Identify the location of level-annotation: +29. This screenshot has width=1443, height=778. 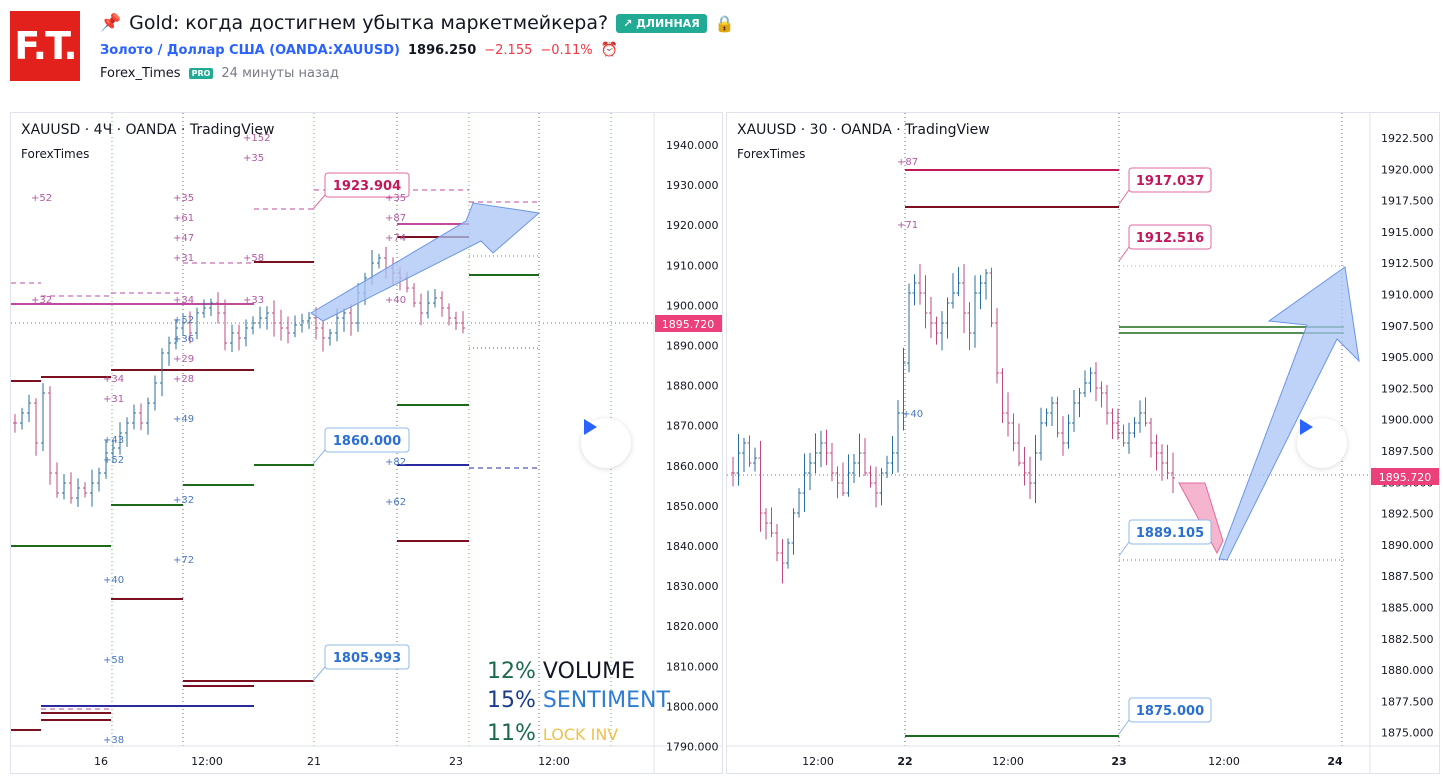
(183, 359).